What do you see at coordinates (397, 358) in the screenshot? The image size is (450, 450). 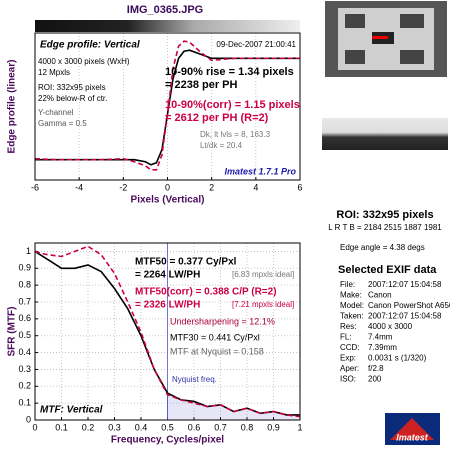 I see `exif-value: 0.0031 s (1/320)` at bounding box center [397, 358].